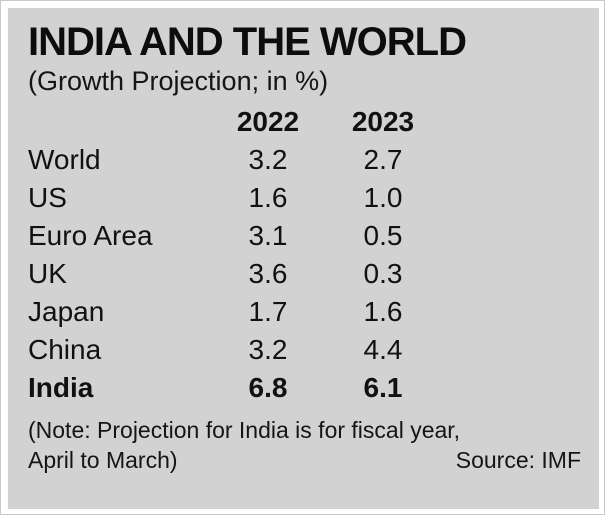 The height and width of the screenshot is (515, 605). I want to click on row-uk-2023: 0.3, so click(383, 273).